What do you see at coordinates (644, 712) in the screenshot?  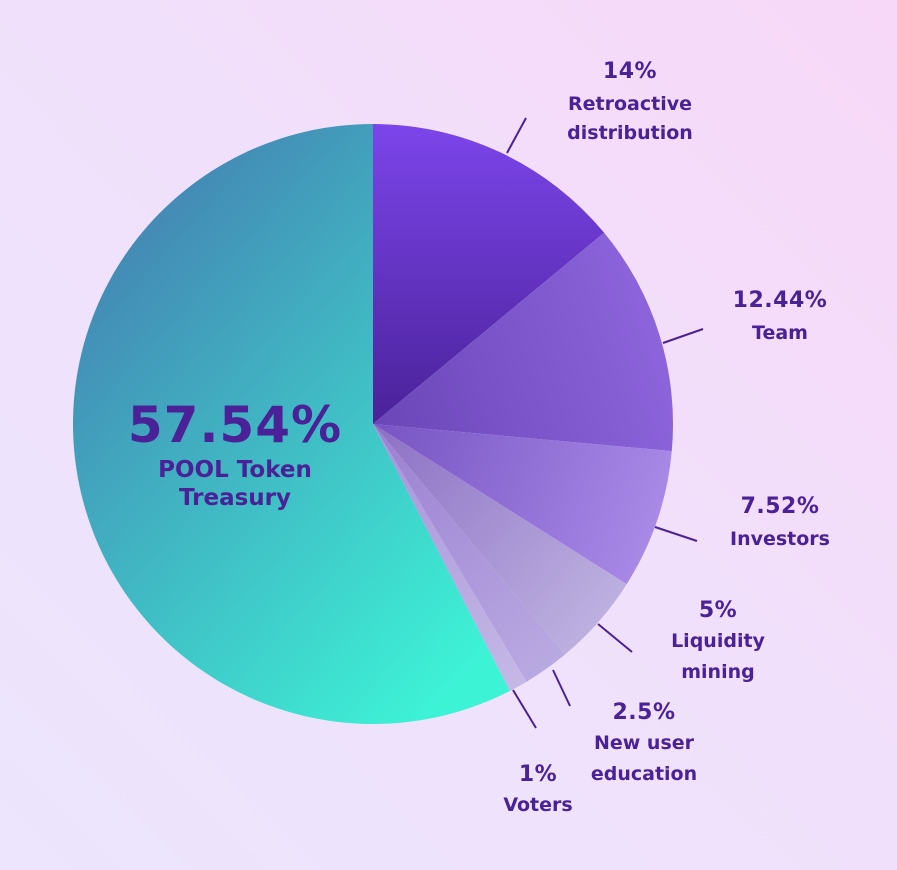 I see `label-newuser-pct: 2.5%` at bounding box center [644, 712].